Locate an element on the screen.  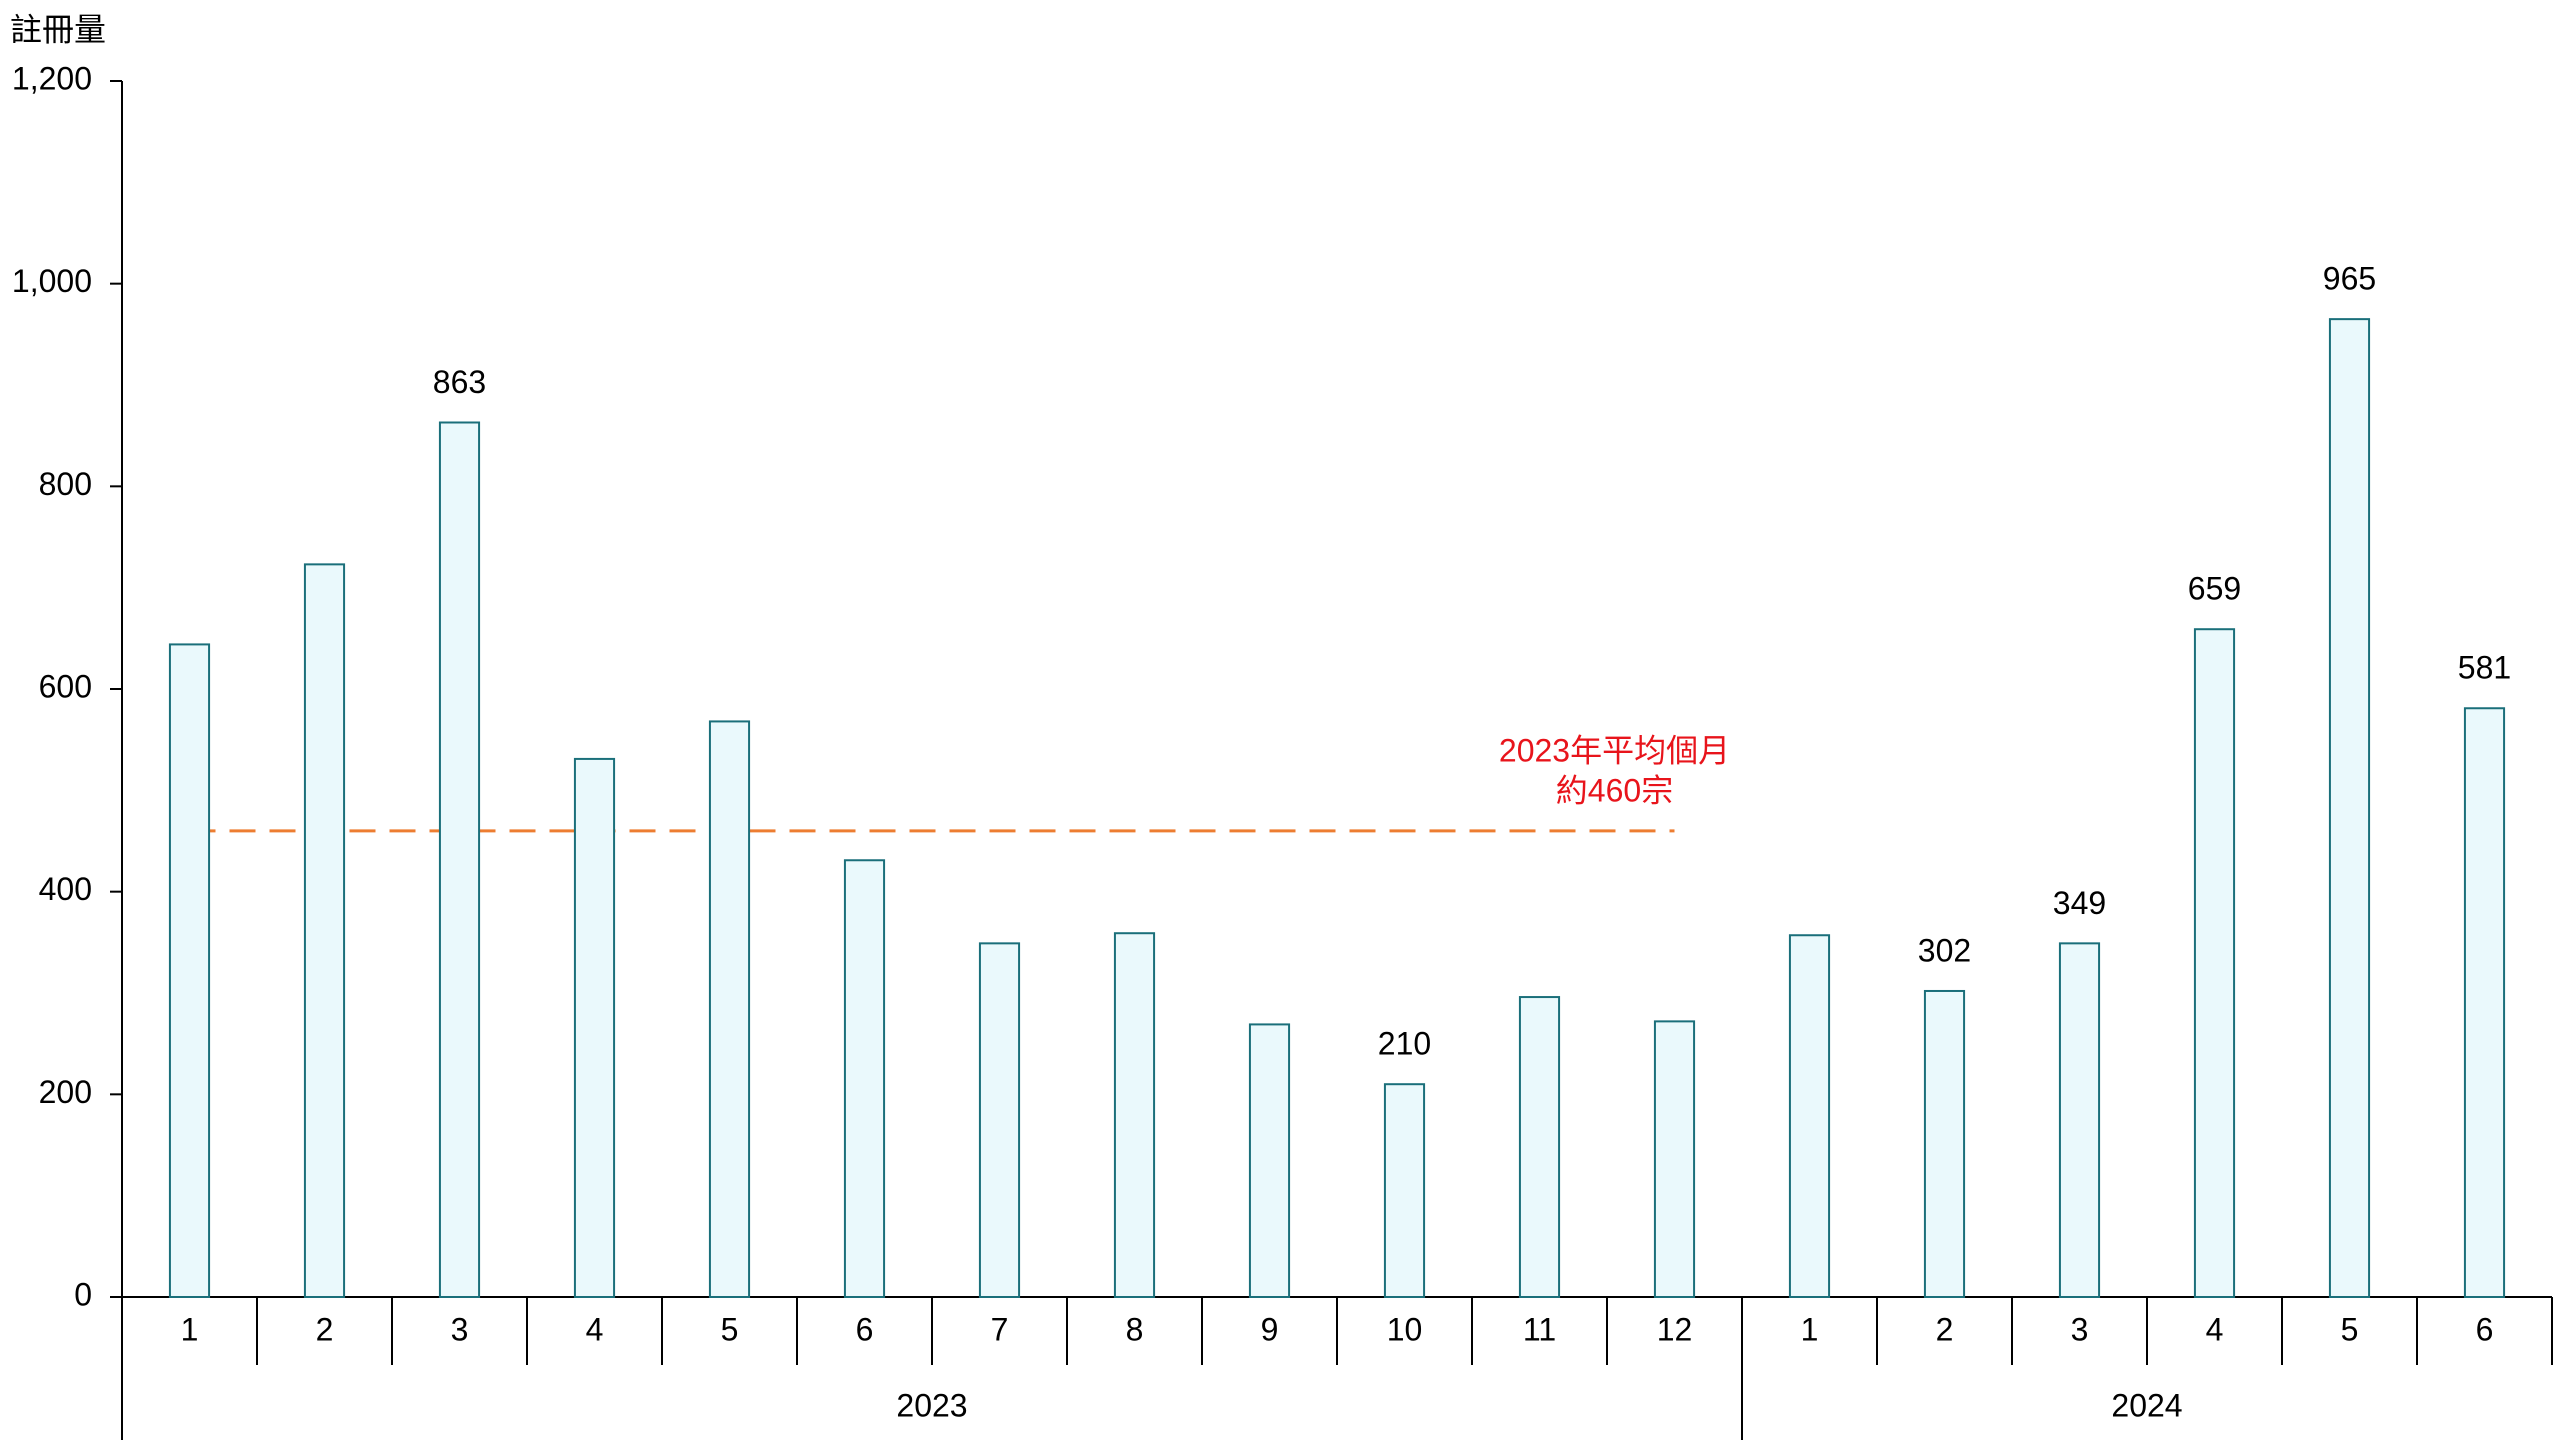
average-label: 2023年平均個月 is located at coordinates (1614, 750).